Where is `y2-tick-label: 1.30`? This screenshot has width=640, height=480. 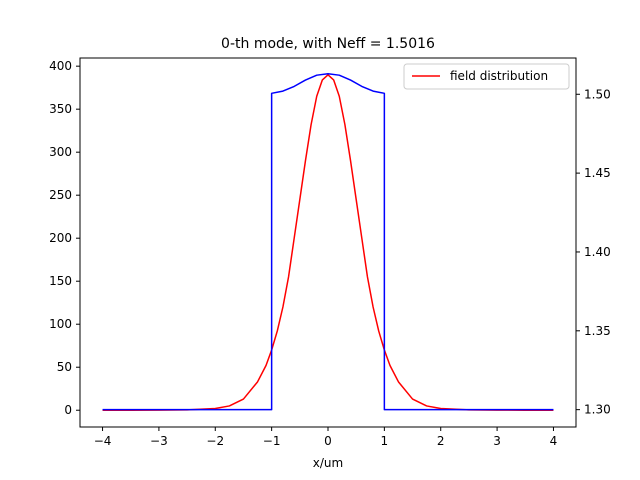
y2-tick-label: 1.30 is located at coordinates (597, 410).